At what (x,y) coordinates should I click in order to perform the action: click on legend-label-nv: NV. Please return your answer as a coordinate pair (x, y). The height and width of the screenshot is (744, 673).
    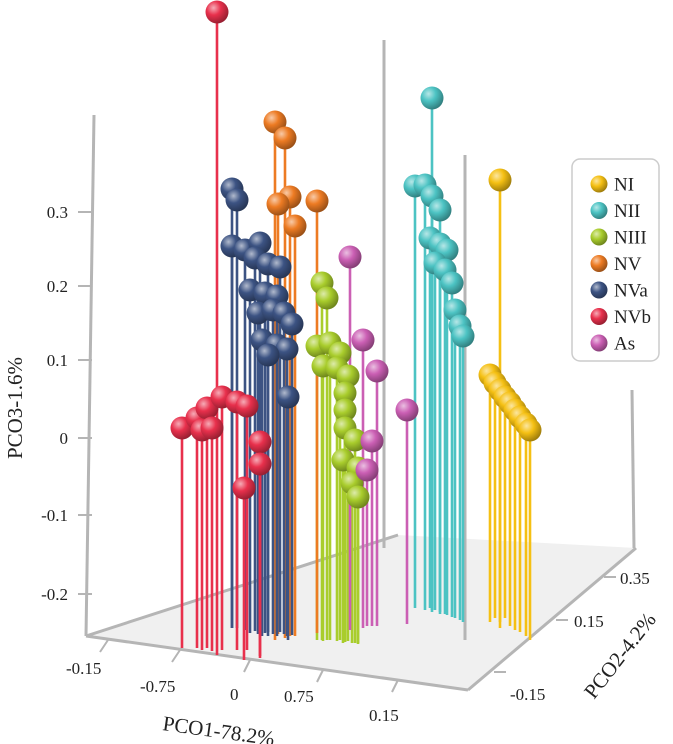
    Looking at the image, I should click on (628, 264).